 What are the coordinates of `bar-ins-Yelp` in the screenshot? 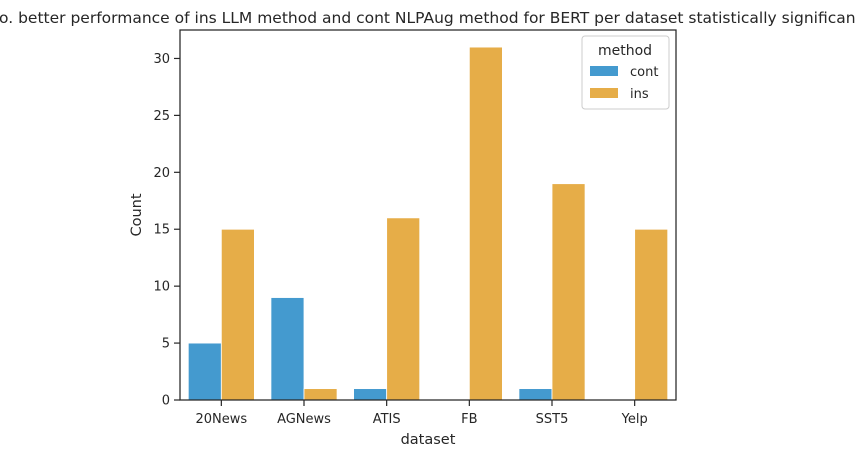 It's located at (651, 314).